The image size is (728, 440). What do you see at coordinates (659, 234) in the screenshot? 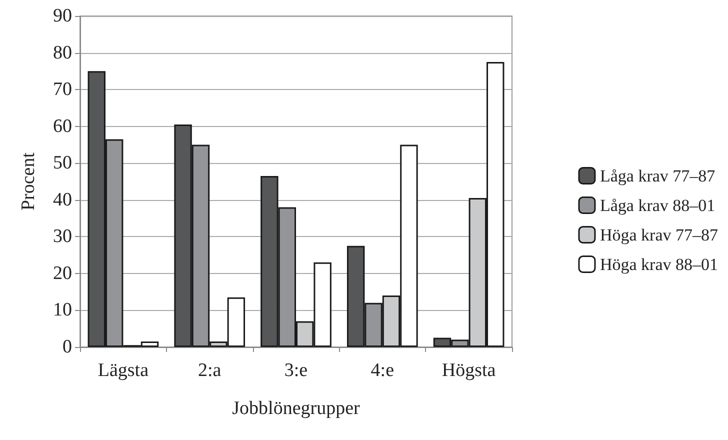
I see `legend-label: Höga krav 77–87` at bounding box center [659, 234].